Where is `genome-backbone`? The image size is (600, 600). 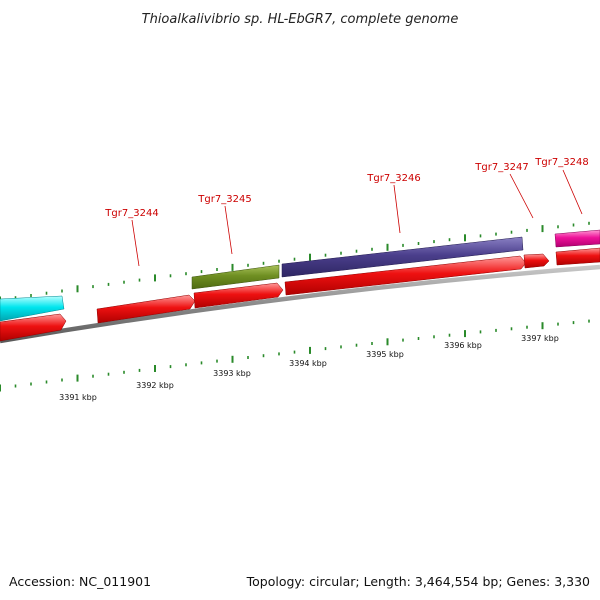 genome-backbone is located at coordinates (300, 304).